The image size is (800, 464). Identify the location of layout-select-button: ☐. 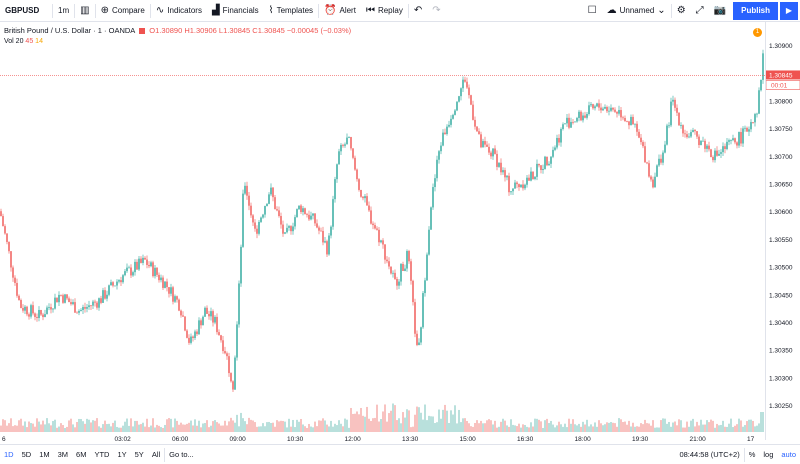
(592, 10).